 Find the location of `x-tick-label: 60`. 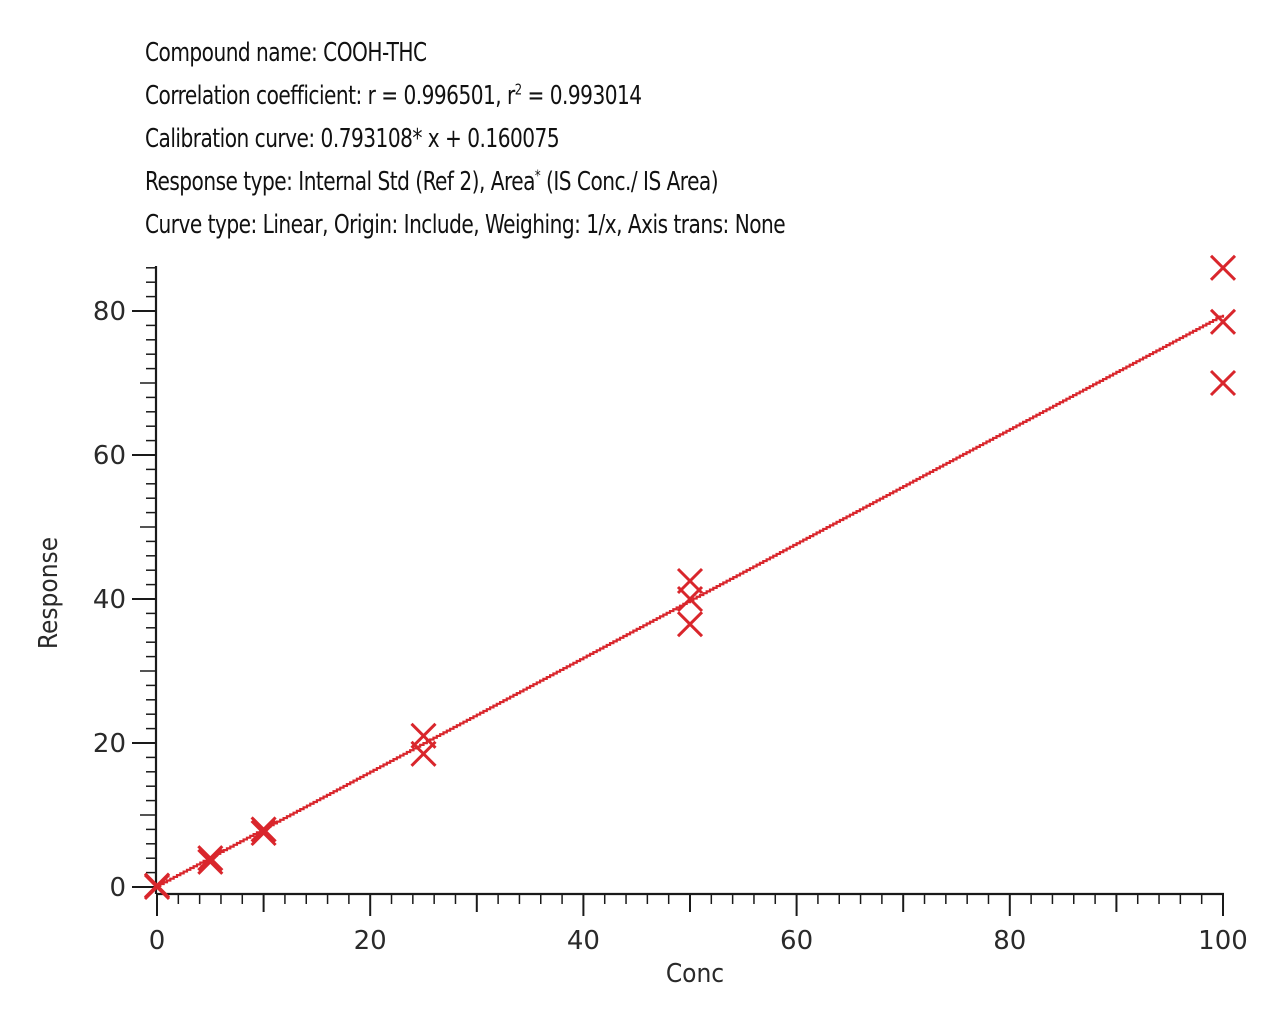

x-tick-label: 60 is located at coordinates (796, 941).